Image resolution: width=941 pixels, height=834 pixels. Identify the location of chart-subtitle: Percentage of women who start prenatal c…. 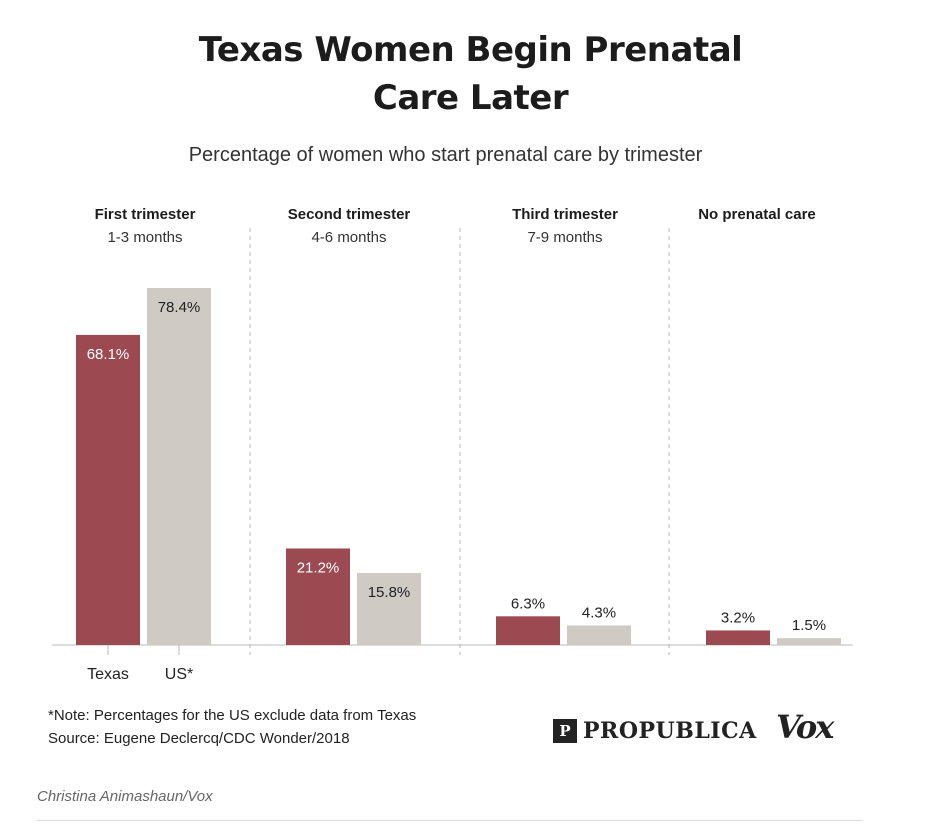
(445, 155).